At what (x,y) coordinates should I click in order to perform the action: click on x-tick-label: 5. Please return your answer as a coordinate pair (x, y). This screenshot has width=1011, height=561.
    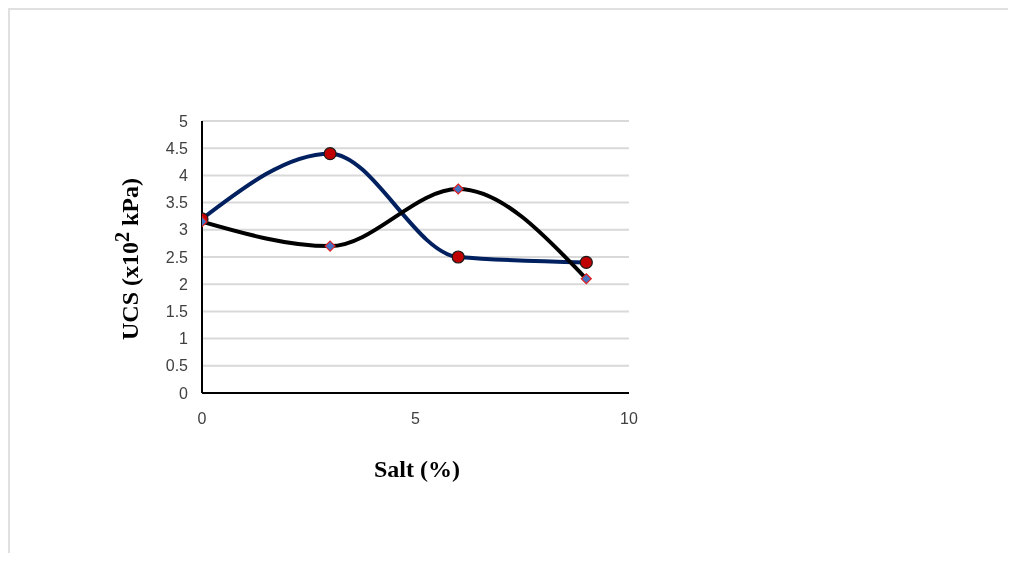
    Looking at the image, I should click on (416, 419).